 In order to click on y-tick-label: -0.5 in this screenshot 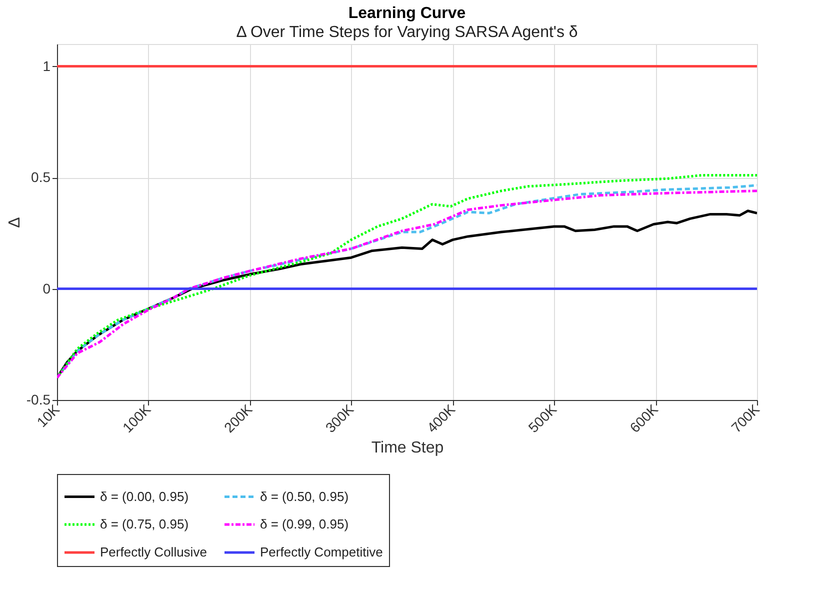, I will do `click(38, 400)`.